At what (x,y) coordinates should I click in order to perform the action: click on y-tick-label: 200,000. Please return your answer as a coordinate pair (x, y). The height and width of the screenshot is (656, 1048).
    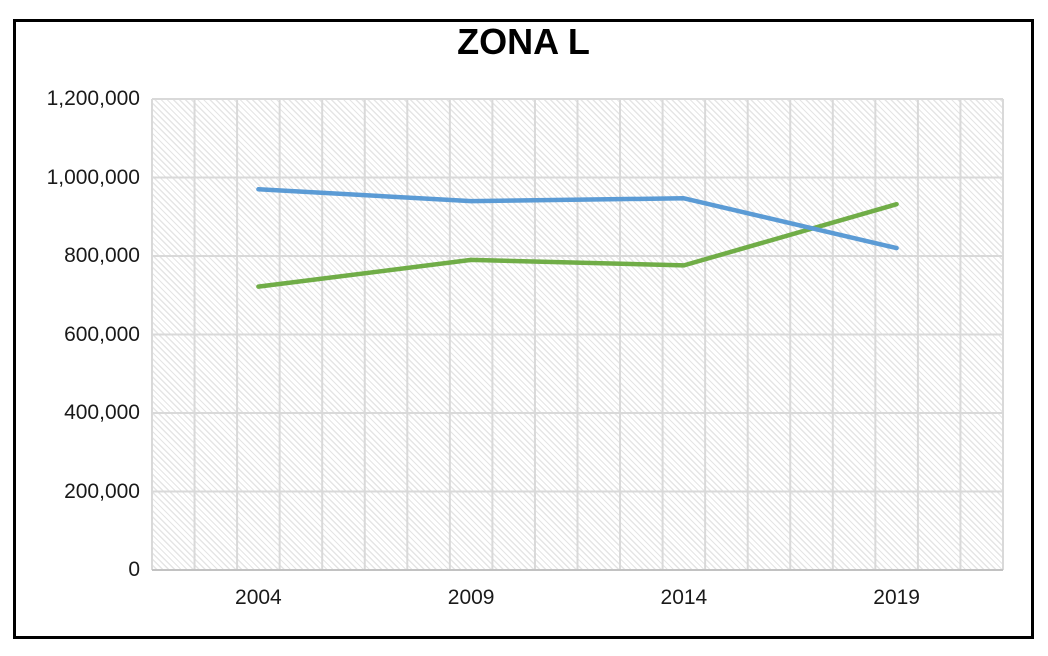
    Looking at the image, I should click on (102, 491).